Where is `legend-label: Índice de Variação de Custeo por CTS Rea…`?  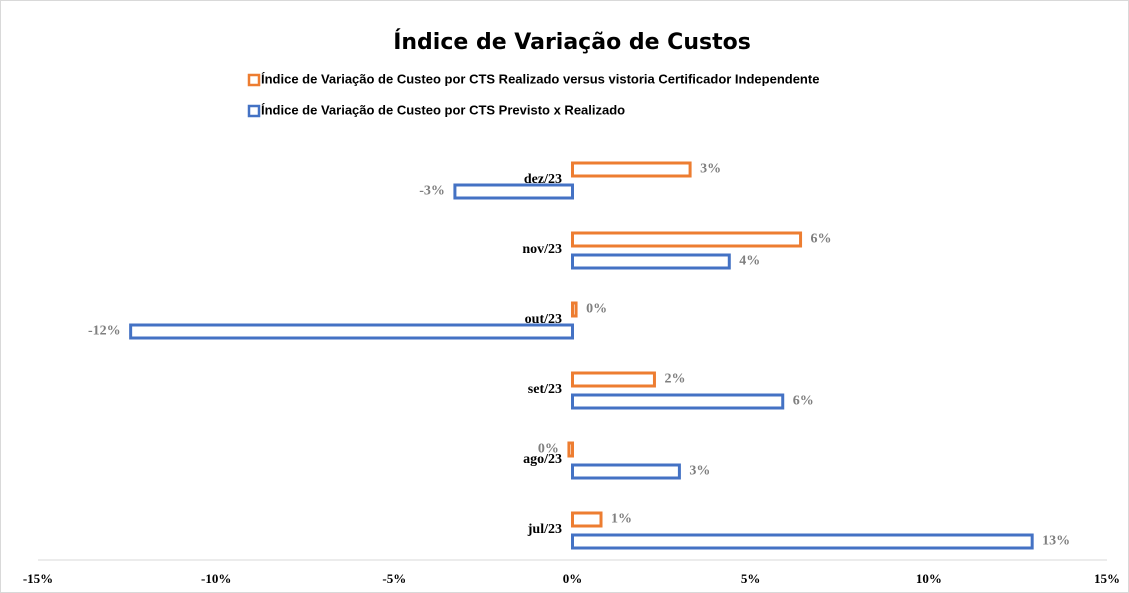 legend-label: Índice de Variação de Custeo por CTS Rea… is located at coordinates (540, 78).